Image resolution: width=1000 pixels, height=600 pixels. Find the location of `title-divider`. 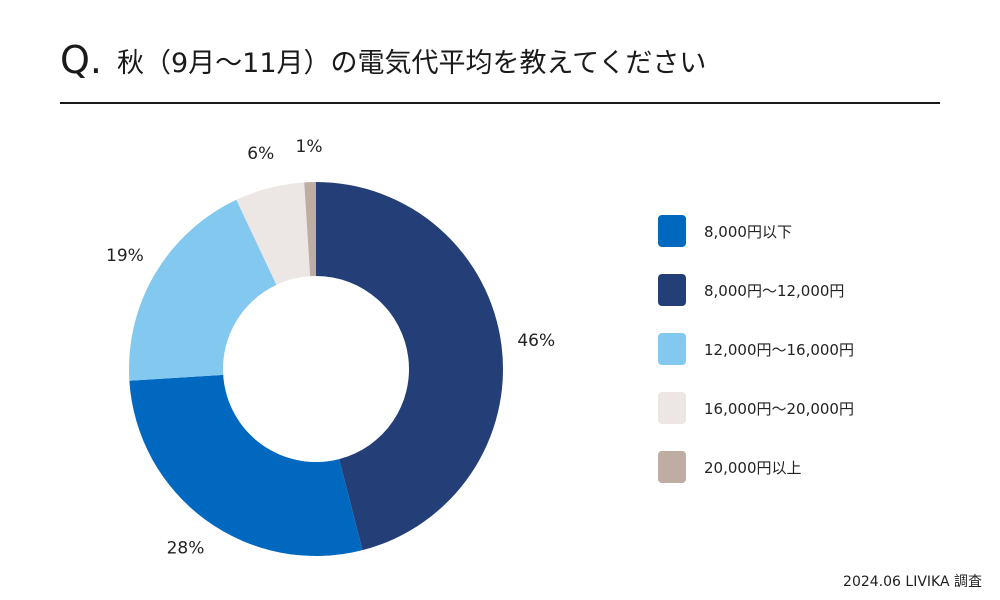

title-divider is located at coordinates (500, 103).